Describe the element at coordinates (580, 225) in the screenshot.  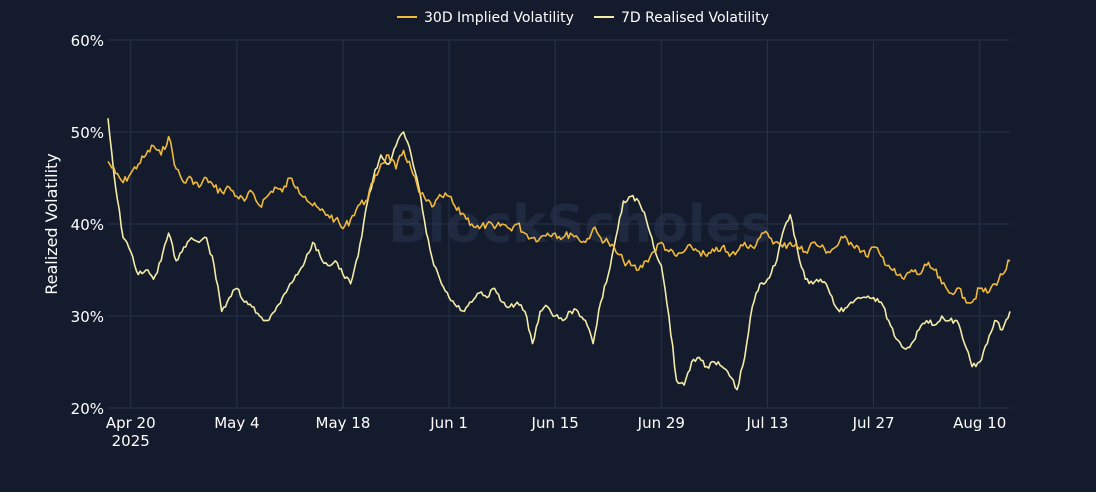
I see `watermark-logo: BlockScholes` at that location.